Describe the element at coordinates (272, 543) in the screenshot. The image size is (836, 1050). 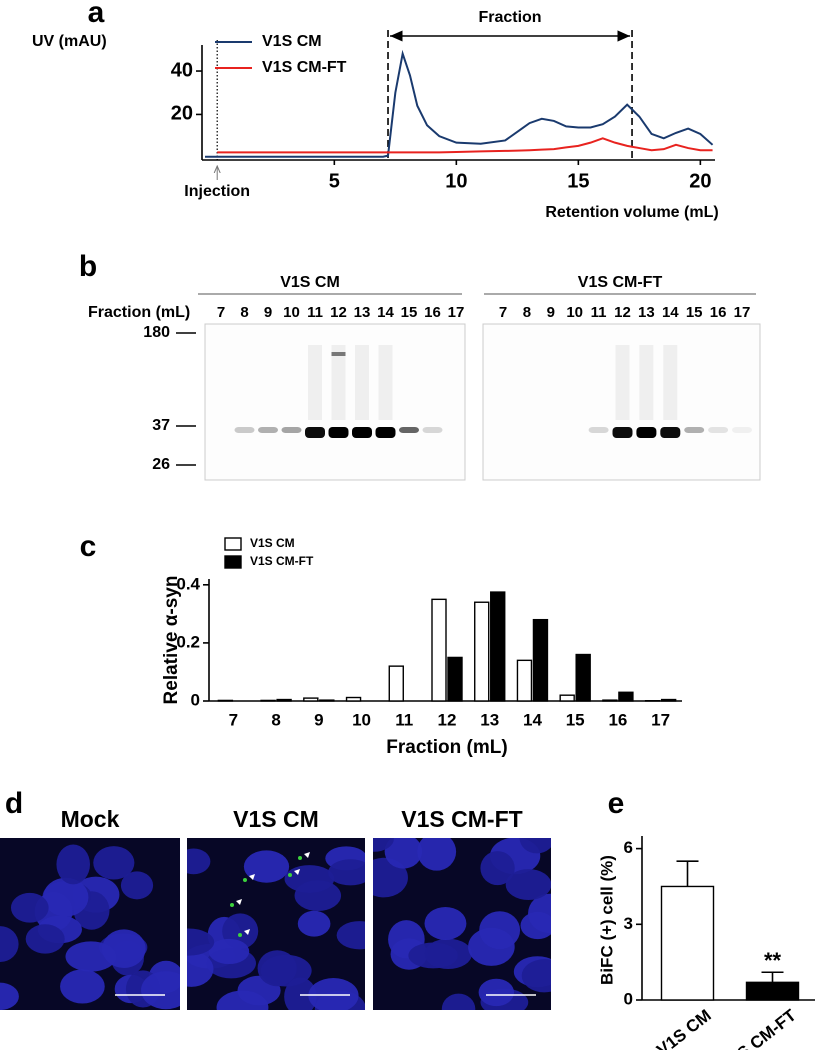
I see `legend-label: V1S CM` at that location.